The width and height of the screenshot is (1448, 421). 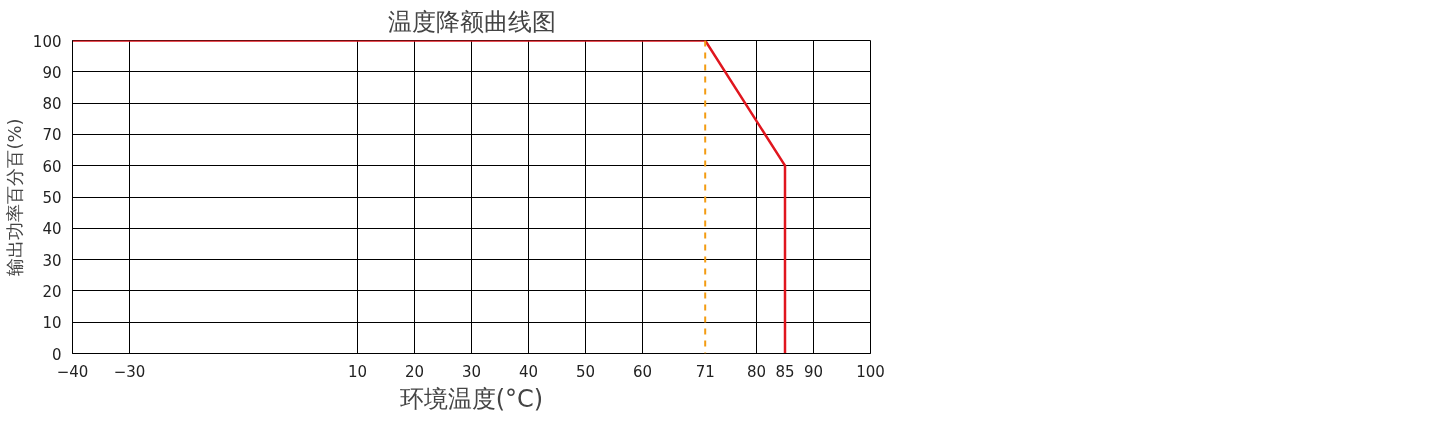 What do you see at coordinates (642, 371) in the screenshot?
I see `x-tick-label: 60` at bounding box center [642, 371].